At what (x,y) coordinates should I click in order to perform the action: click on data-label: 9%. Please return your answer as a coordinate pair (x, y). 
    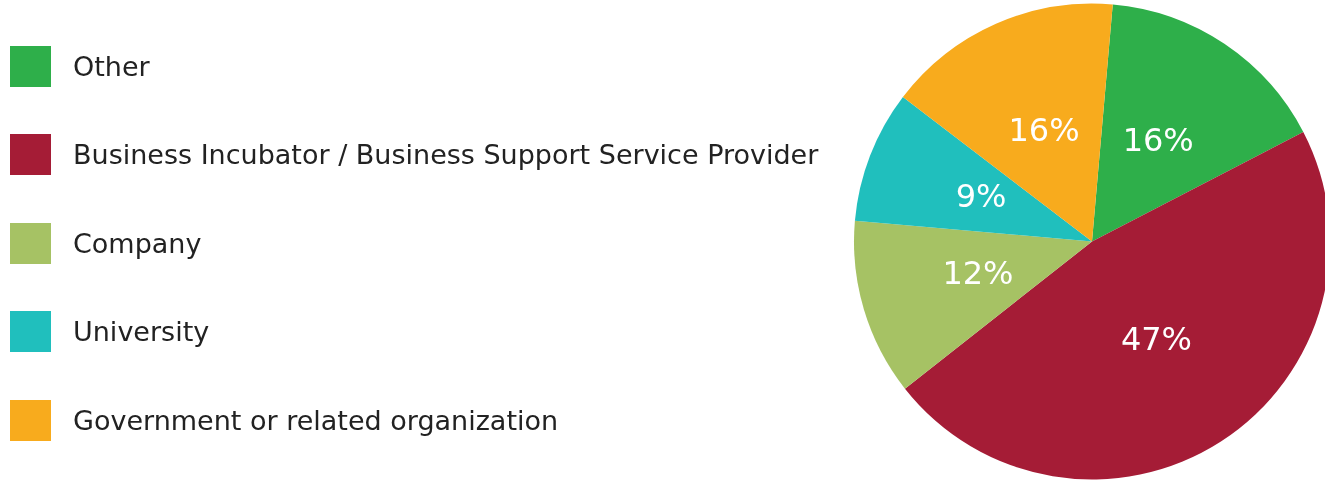
    Looking at the image, I should click on (981, 195).